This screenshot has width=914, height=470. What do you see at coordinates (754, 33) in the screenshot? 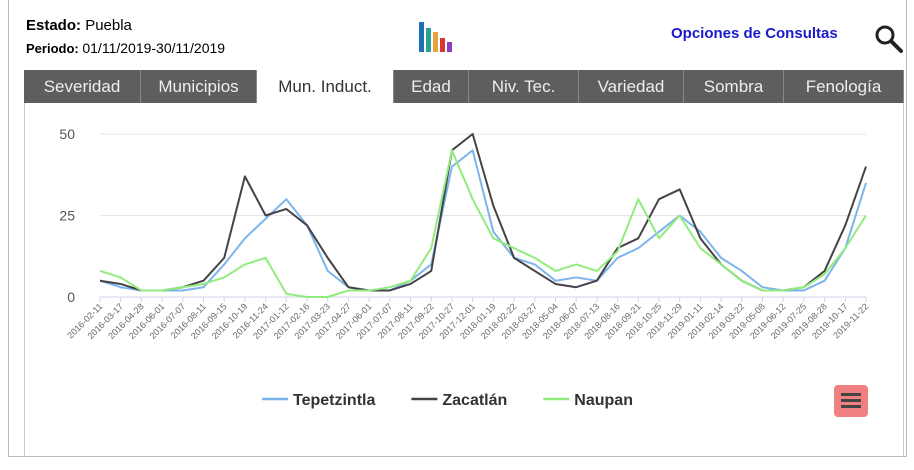
I see `options-link: Opciones de Consultas` at bounding box center [754, 33].